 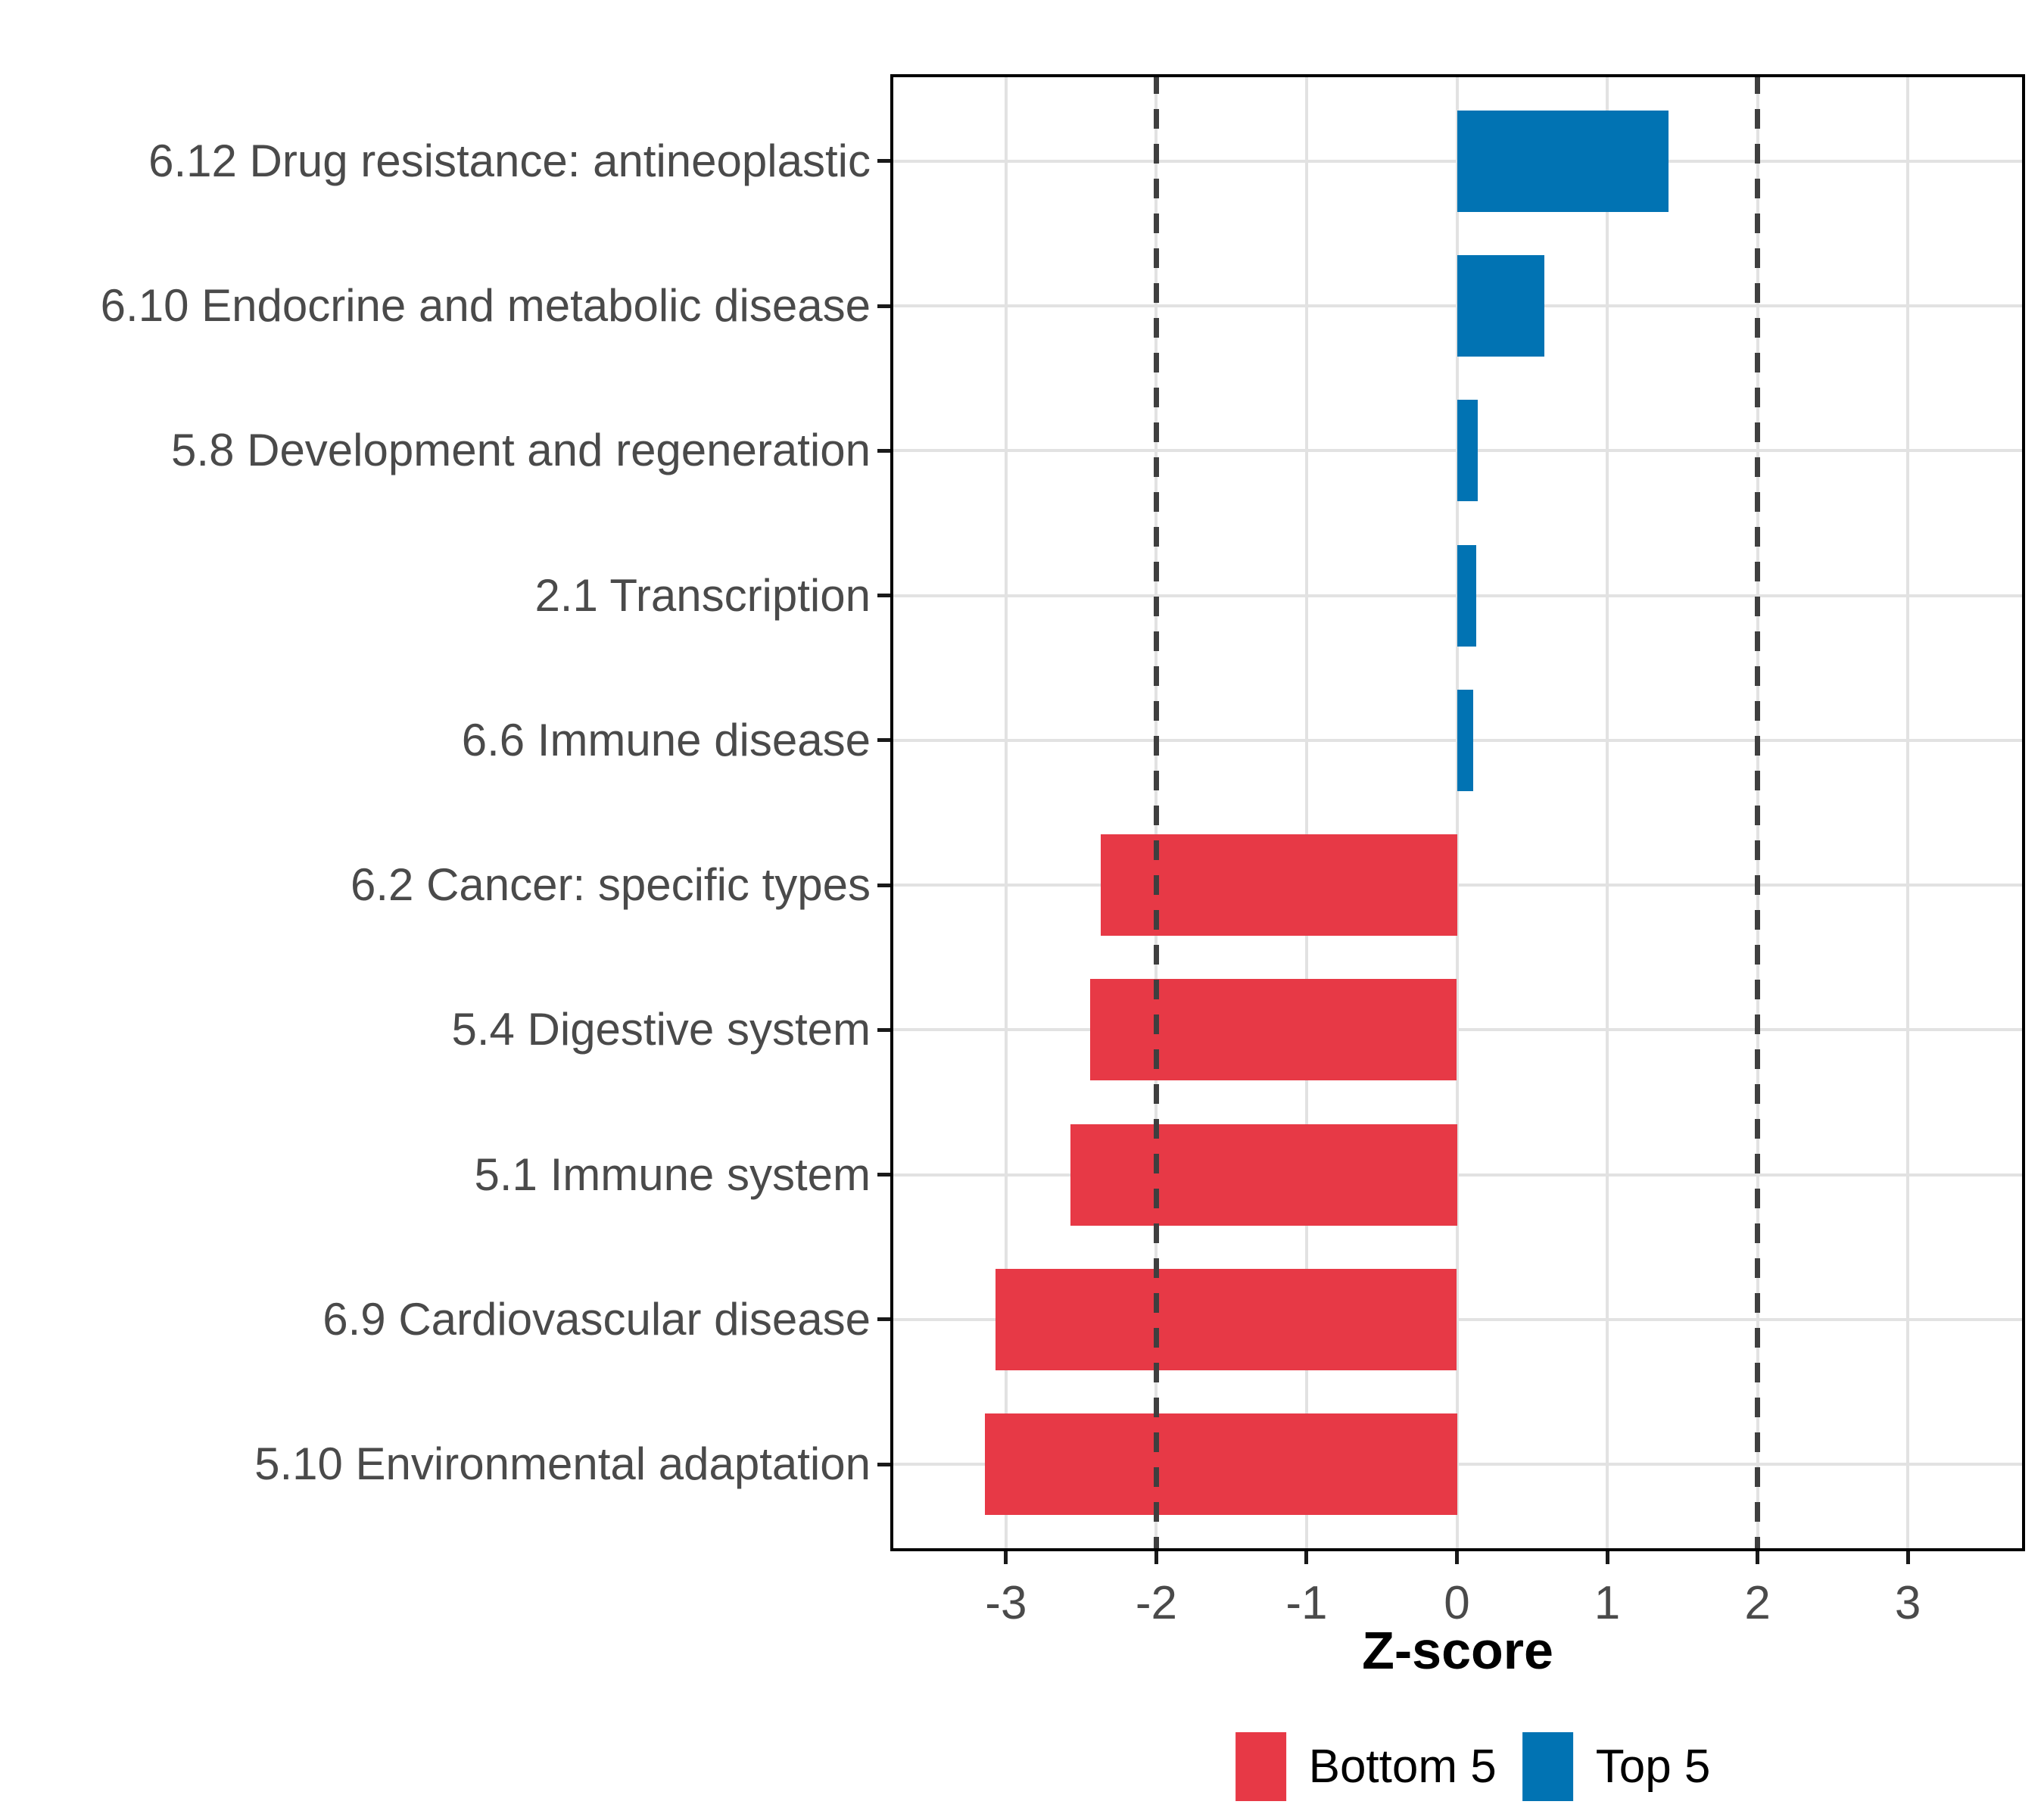 What do you see at coordinates (1402, 1767) in the screenshot?
I see `legend-label: Bottom 5` at bounding box center [1402, 1767].